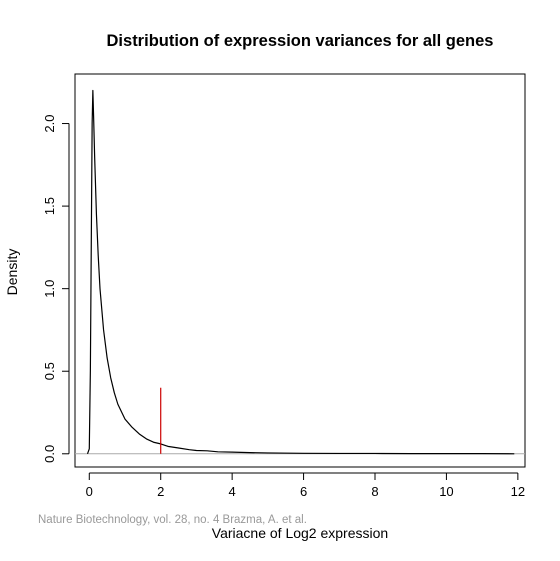 Image resolution: width=560 pixels, height=561 pixels. I want to click on x-axis-label: Variacne of Log2 expression, so click(300, 533).